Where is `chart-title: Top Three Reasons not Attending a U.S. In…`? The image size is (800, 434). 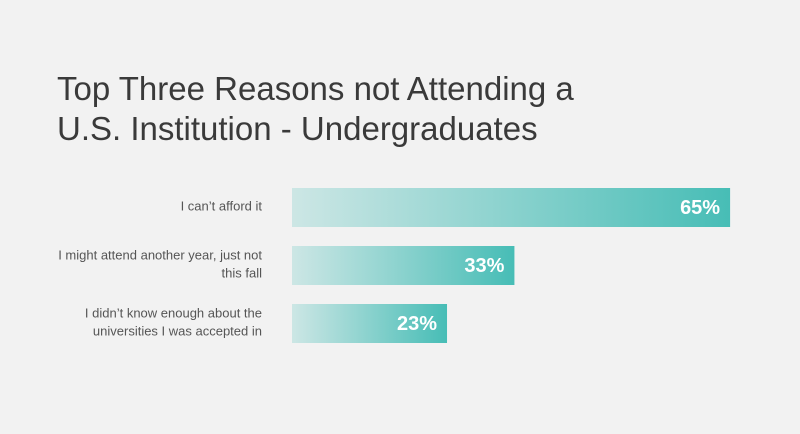
chart-title: Top Three Reasons not Attending a U.S. In… is located at coordinates (315, 108).